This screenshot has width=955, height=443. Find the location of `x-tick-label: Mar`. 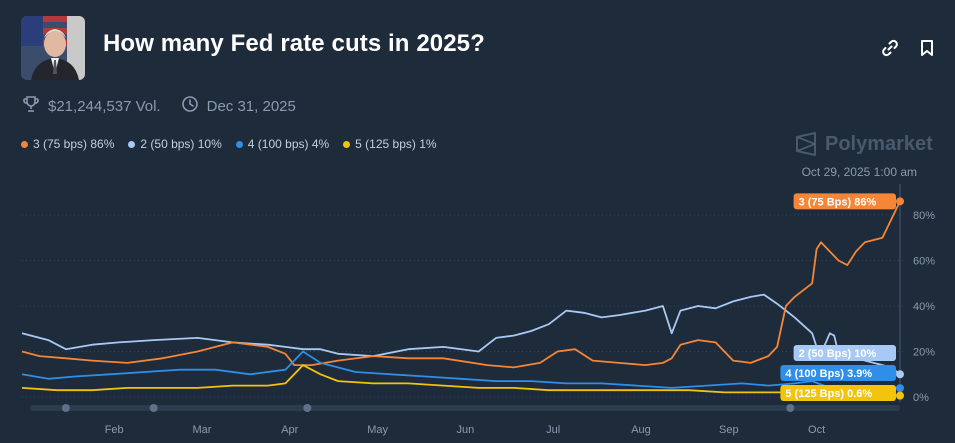

x-tick-label: Mar is located at coordinates (202, 430).